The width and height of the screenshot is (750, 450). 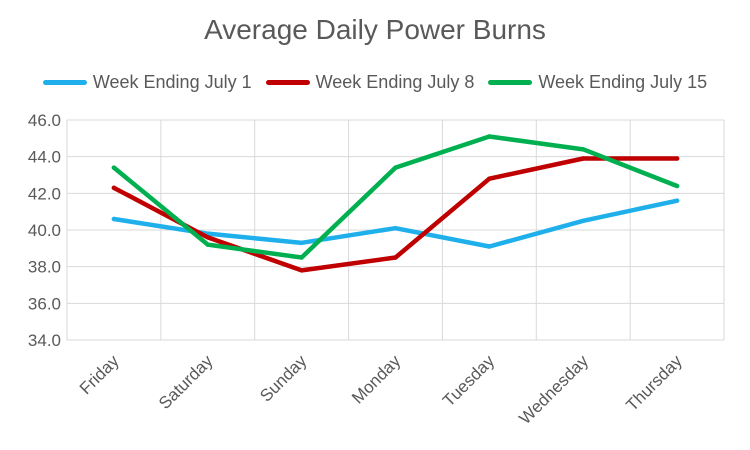 What do you see at coordinates (44, 157) in the screenshot?
I see `y-tick-label: 44.0` at bounding box center [44, 157].